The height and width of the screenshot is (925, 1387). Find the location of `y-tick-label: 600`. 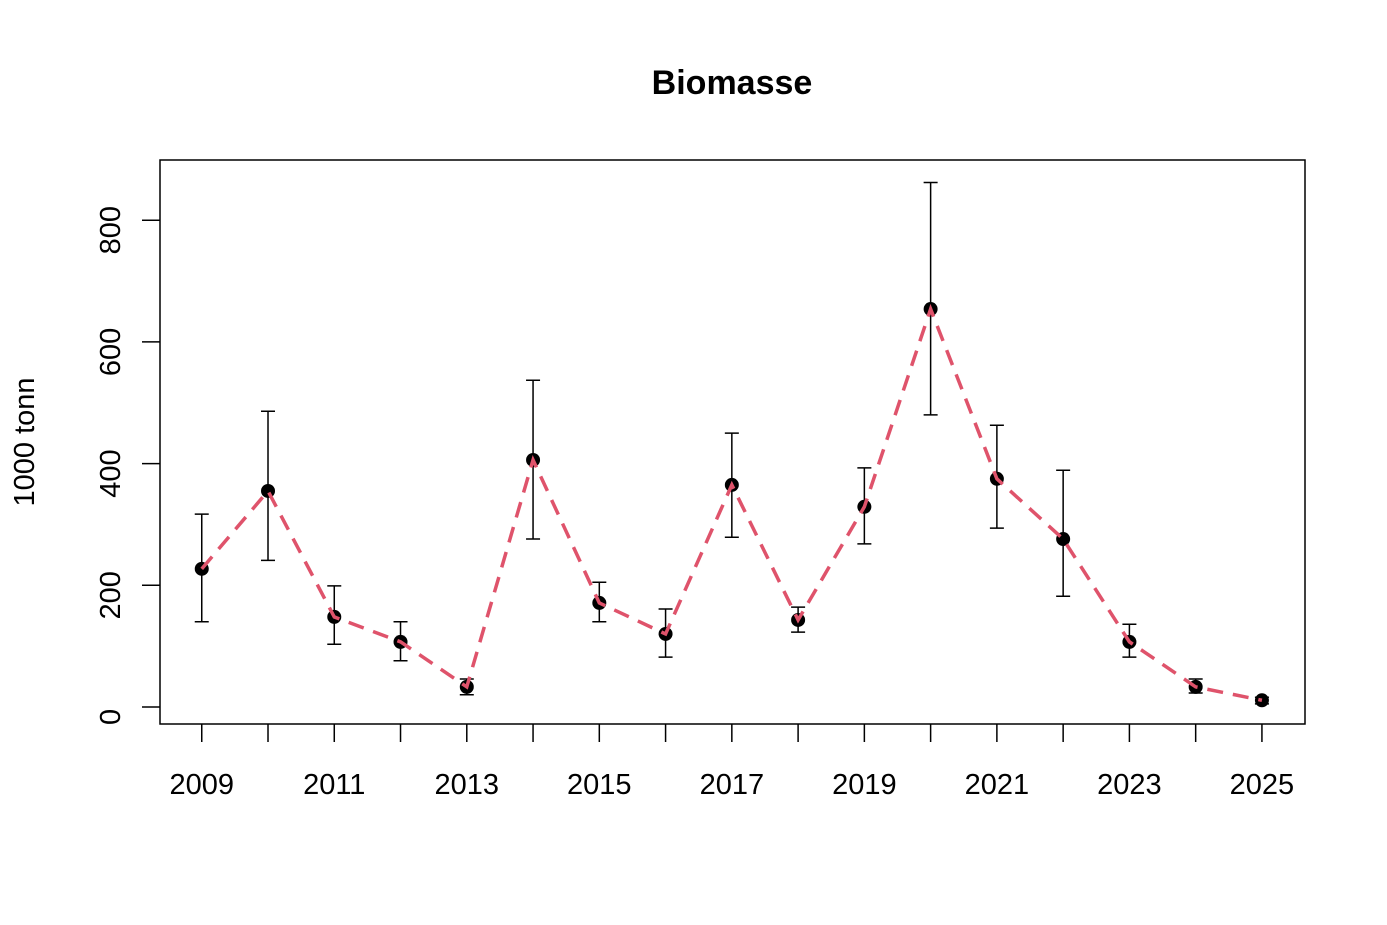

y-tick-label: 600 is located at coordinates (111, 352).